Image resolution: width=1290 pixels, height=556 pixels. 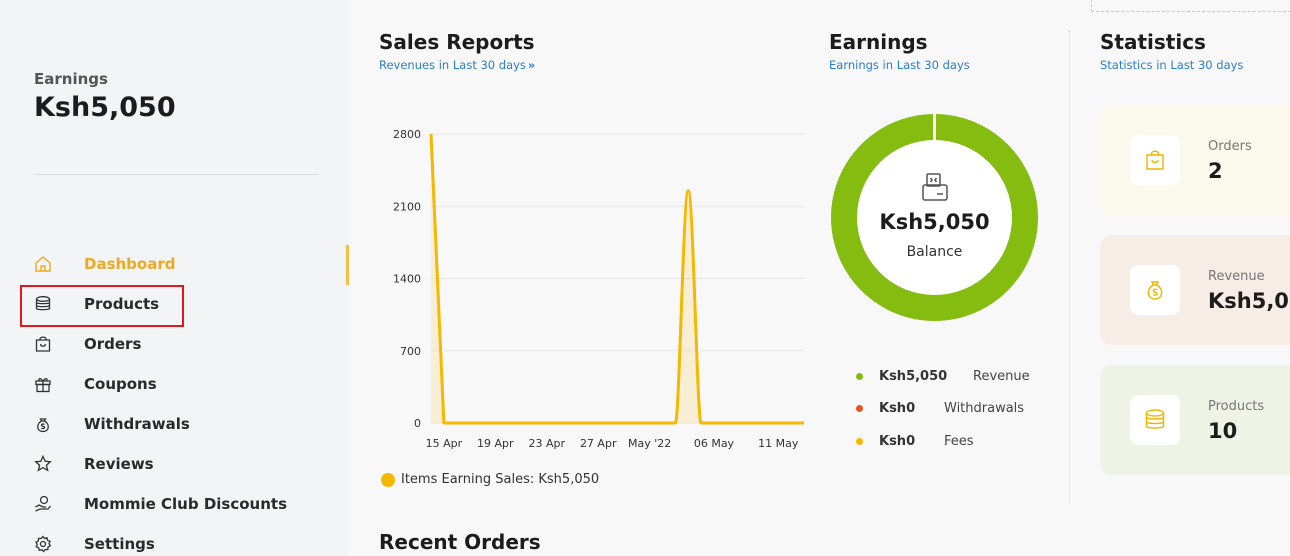 I want to click on card-label: Products, so click(x=1236, y=406).